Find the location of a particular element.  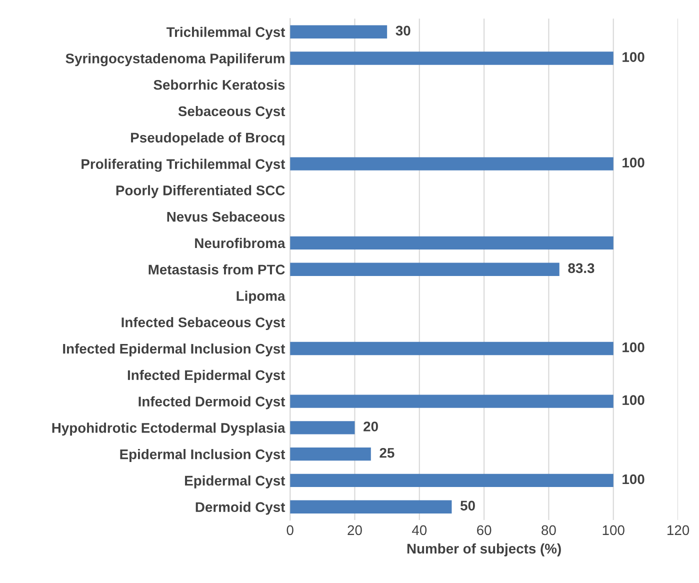

x-tick-label: 20 is located at coordinates (355, 530).